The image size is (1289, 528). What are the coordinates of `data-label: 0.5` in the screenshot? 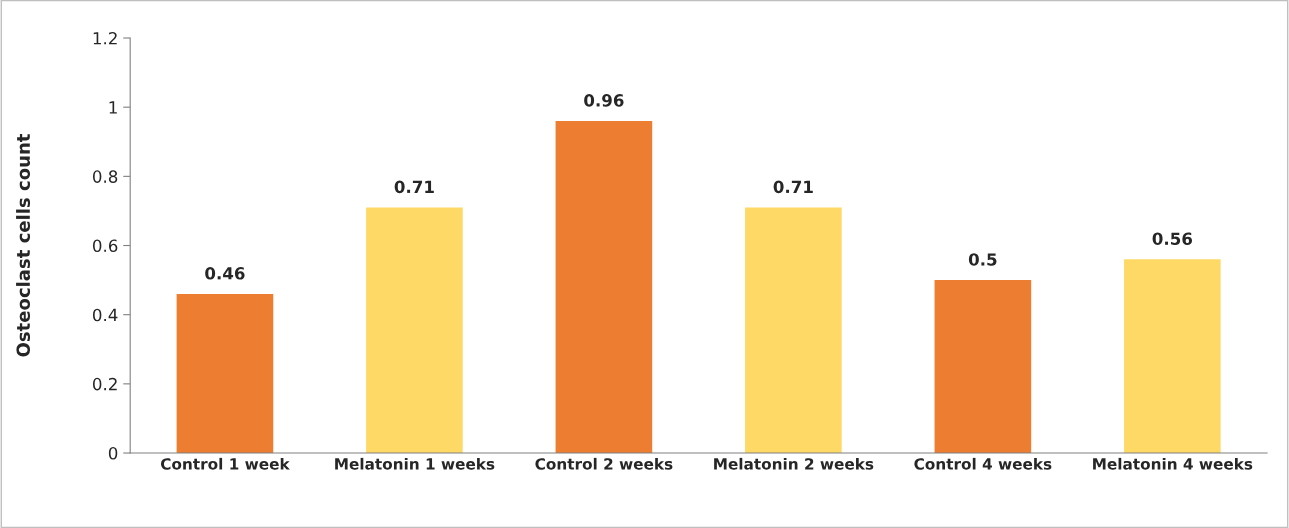 It's located at (982, 259).